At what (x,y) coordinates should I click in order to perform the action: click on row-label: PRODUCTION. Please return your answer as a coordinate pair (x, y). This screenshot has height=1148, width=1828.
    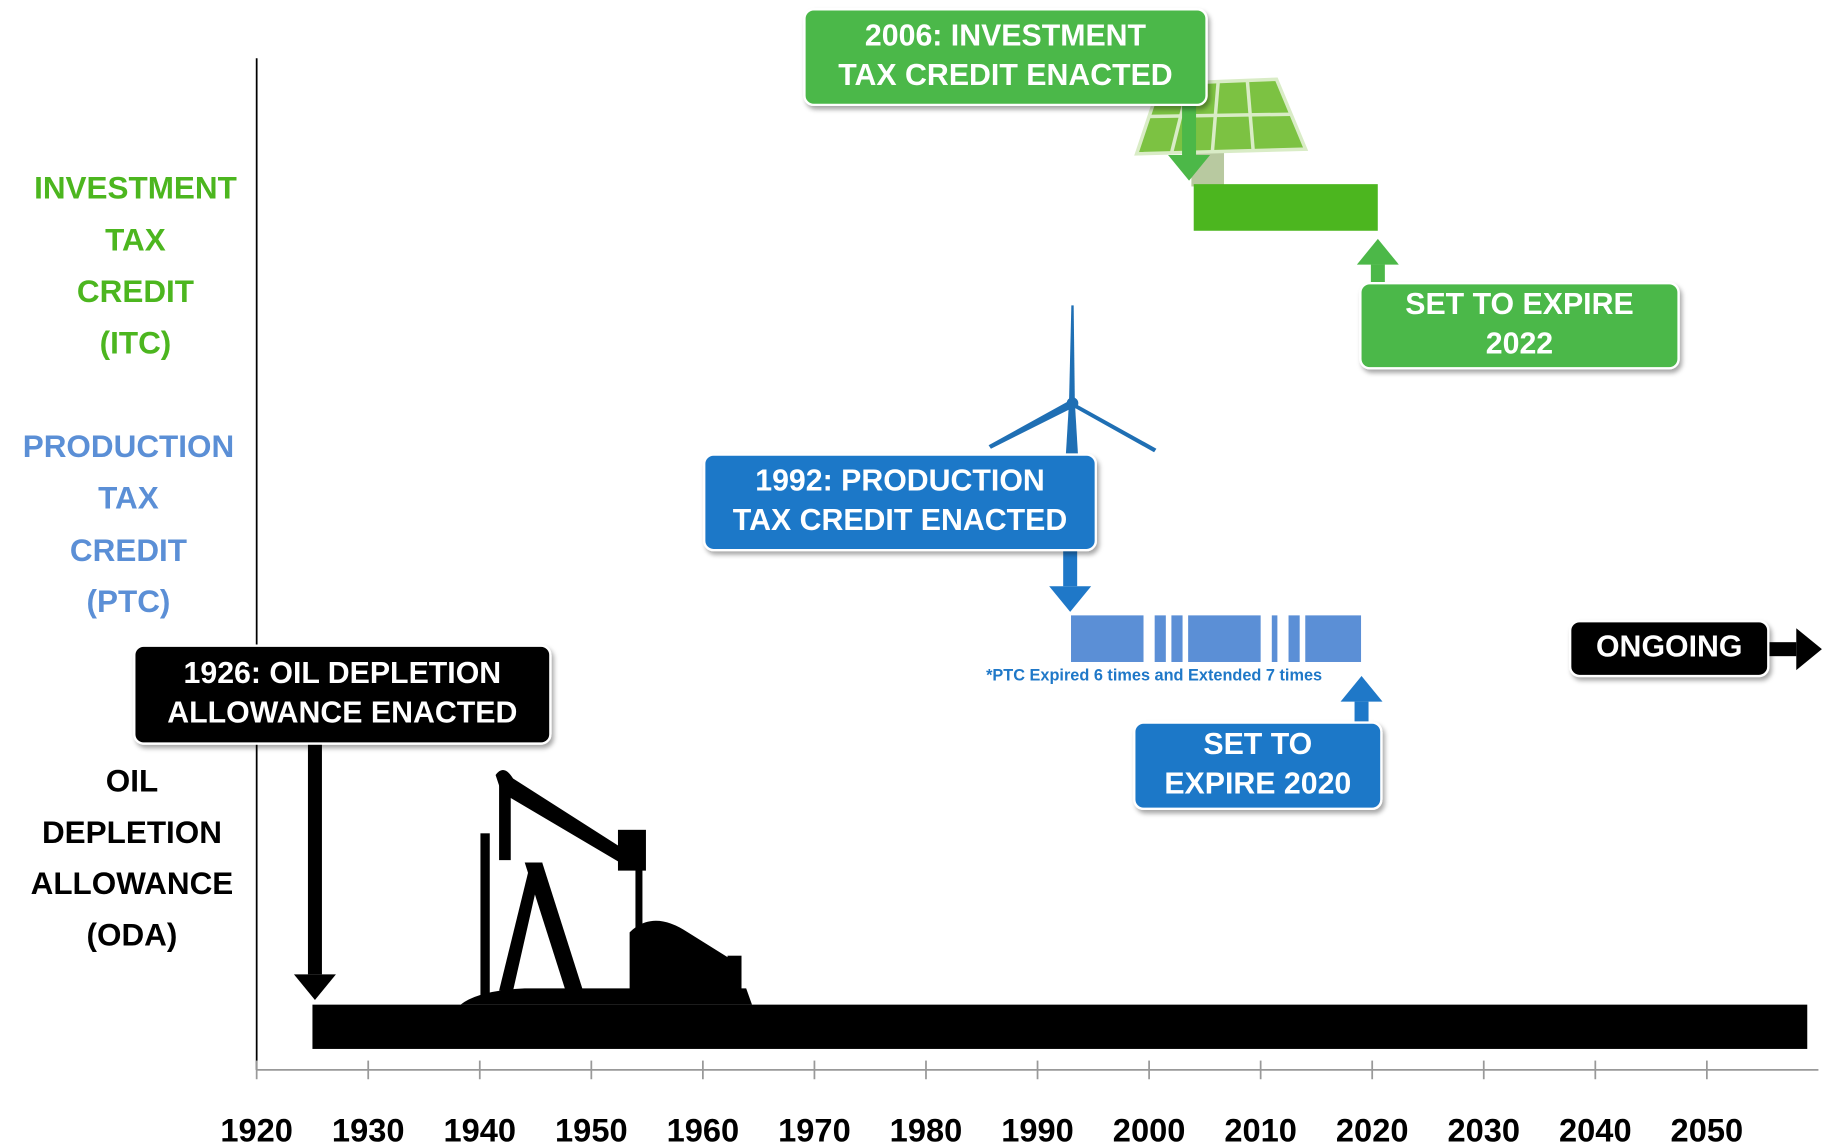
    Looking at the image, I should click on (128, 446).